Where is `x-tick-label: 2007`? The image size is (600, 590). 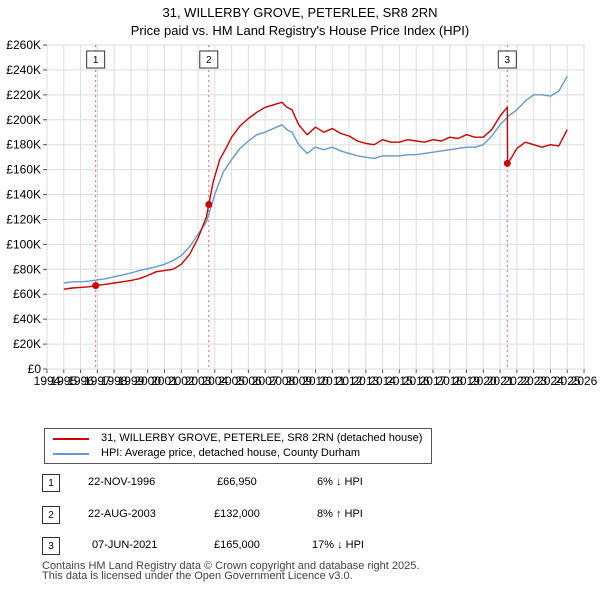
x-tick-label: 2007 is located at coordinates (265, 381).